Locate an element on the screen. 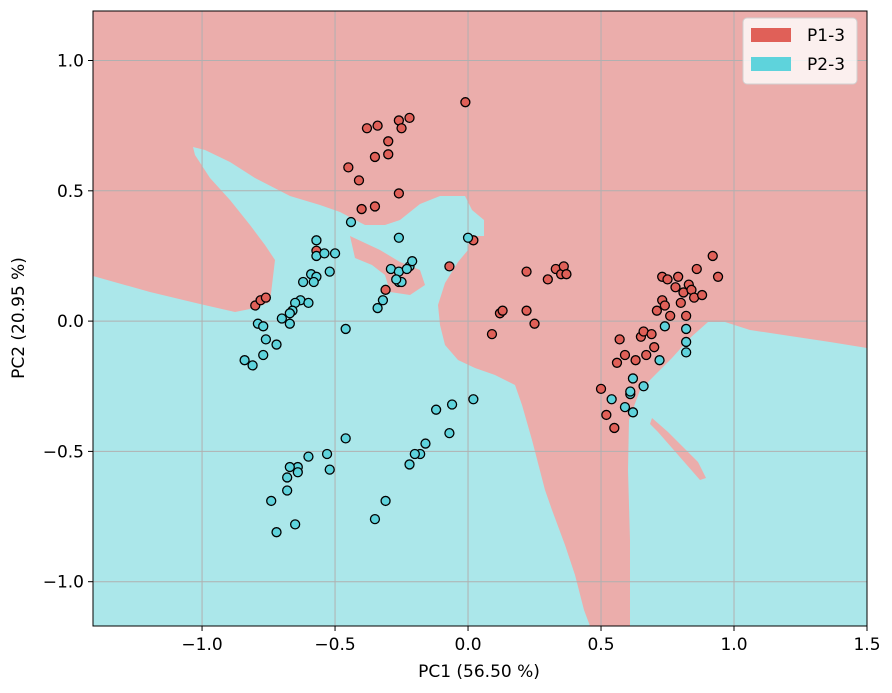  y-tick-label: 0.5 is located at coordinates (70, 192).